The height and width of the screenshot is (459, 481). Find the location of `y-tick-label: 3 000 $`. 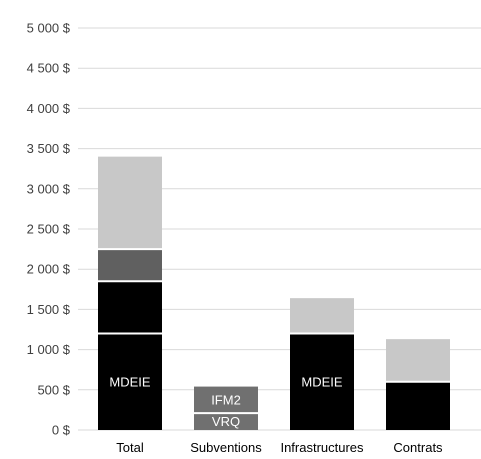

y-tick-label: 3 000 $ is located at coordinates (49, 188).